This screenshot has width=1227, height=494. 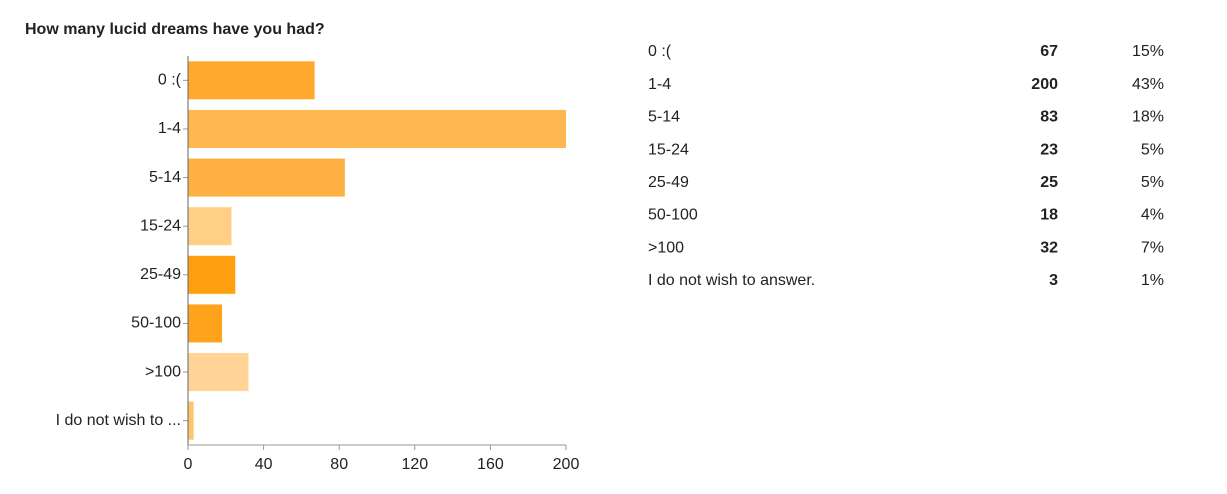 What do you see at coordinates (156, 323) in the screenshot?
I see `y-tick-label: 50-100` at bounding box center [156, 323].